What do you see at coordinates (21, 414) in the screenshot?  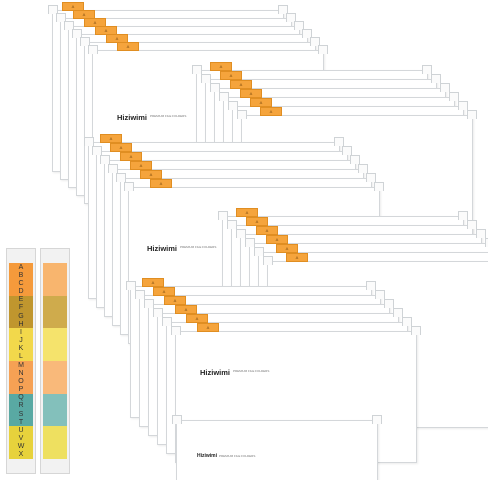 I see `index-letter: S` at bounding box center [21, 414].